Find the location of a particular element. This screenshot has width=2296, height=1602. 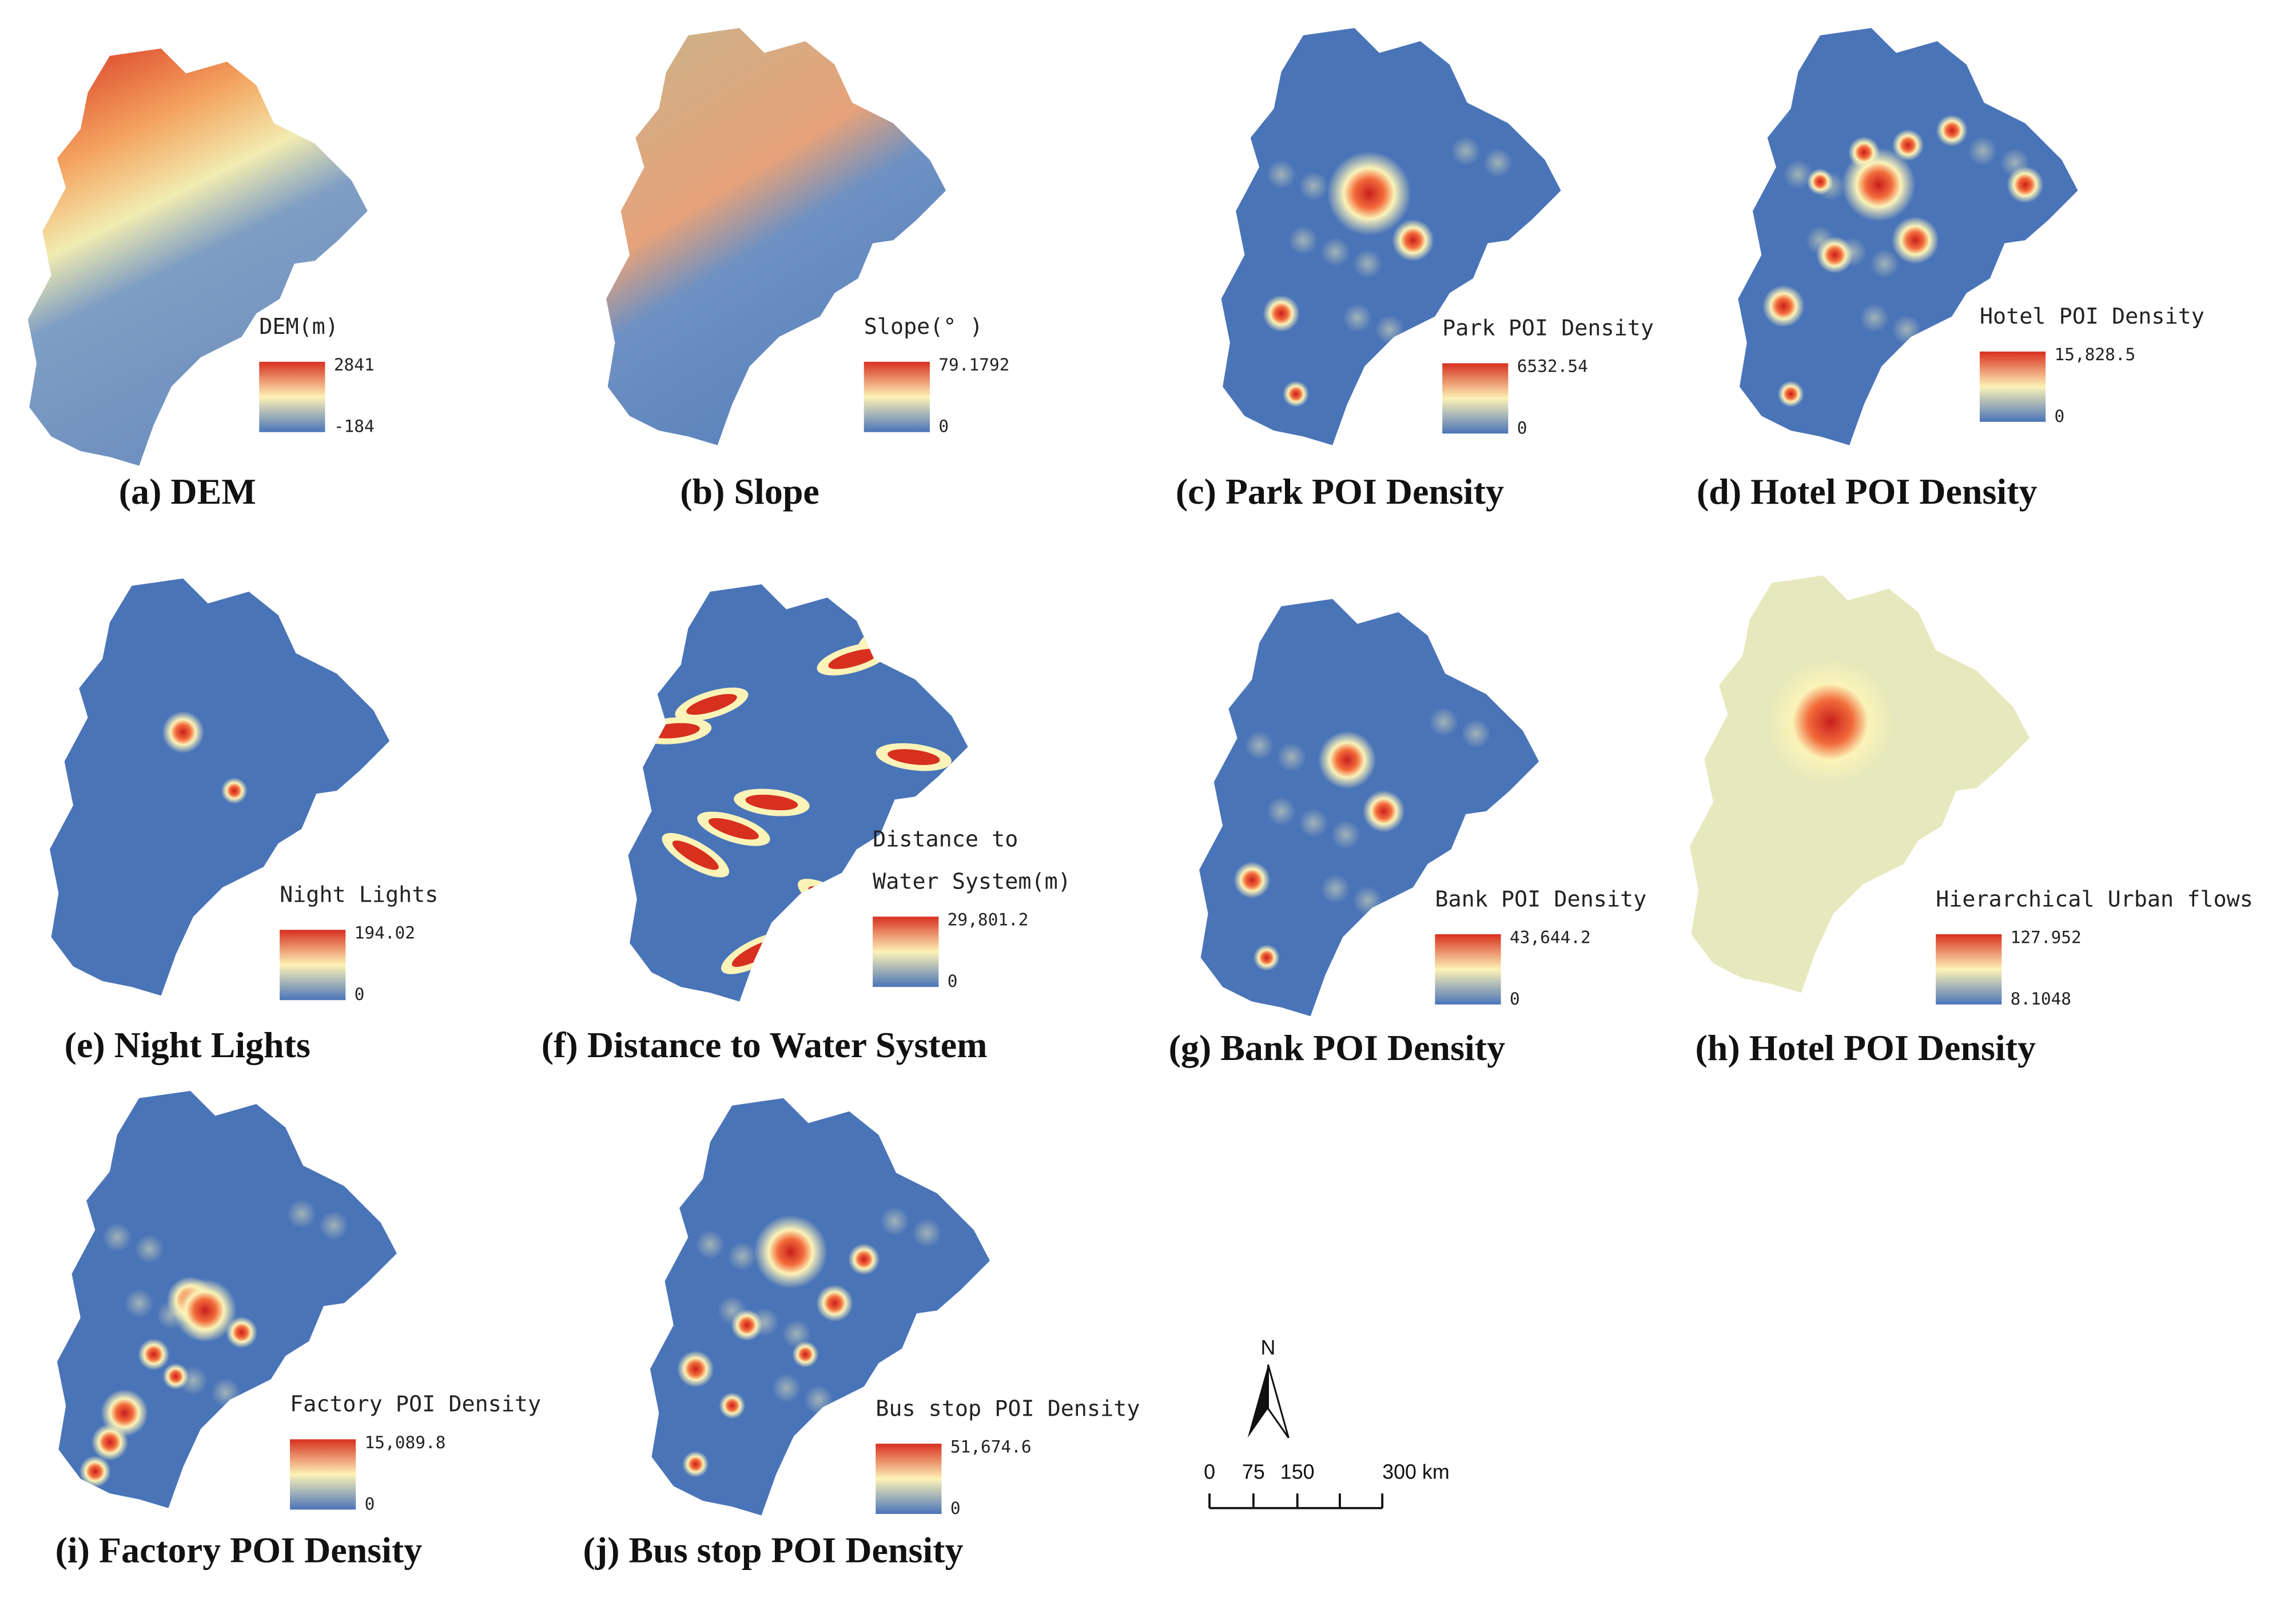

legend-title: Slope(° ) is located at coordinates (924, 327).